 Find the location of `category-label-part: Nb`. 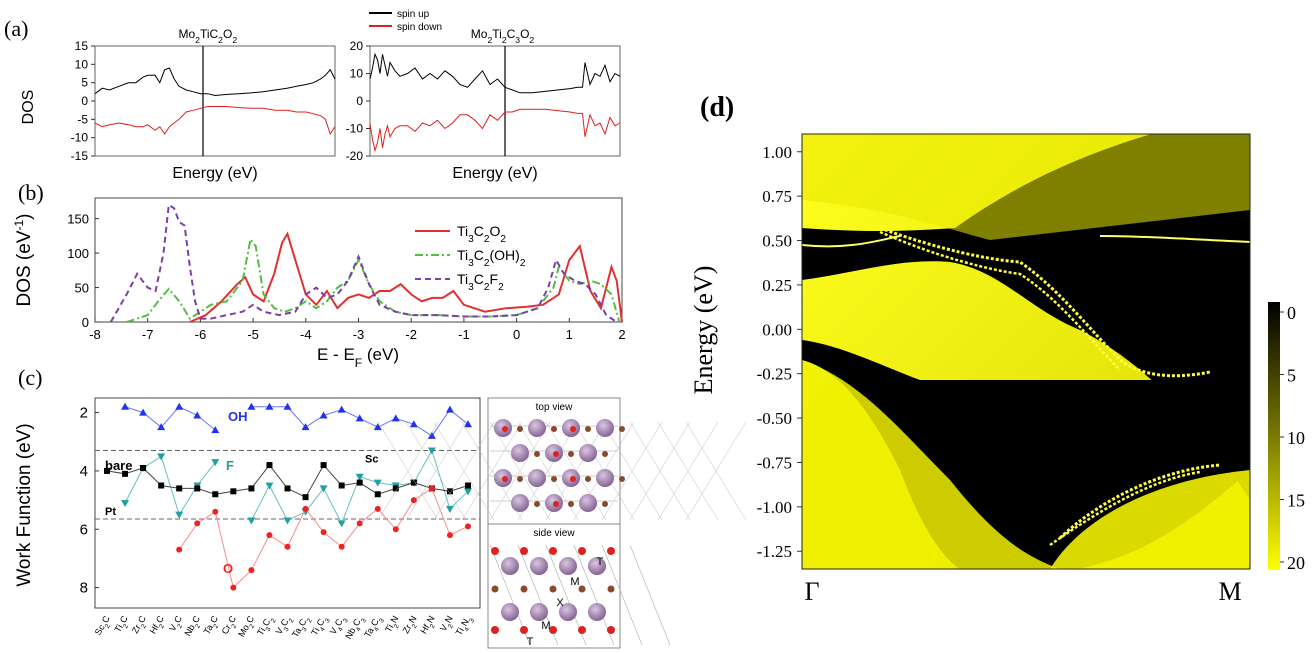

category-label-part: Nb is located at coordinates (190, 630).